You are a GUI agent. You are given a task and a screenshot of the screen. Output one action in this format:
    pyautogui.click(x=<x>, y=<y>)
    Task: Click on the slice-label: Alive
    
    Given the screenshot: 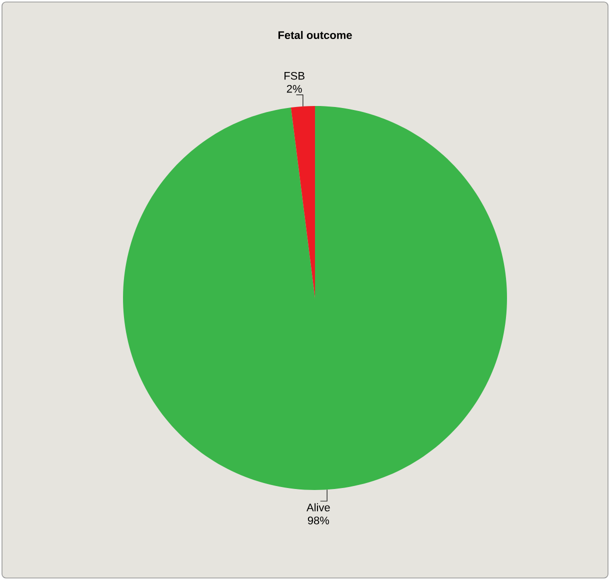 What is the action you would take?
    pyautogui.click(x=318, y=507)
    